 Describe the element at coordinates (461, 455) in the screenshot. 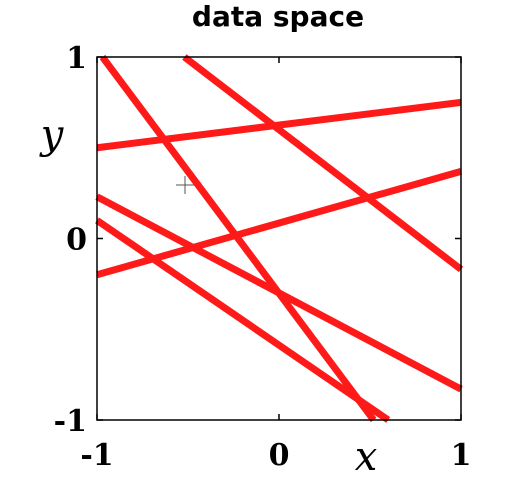

I see `x-tick-label: 1` at that location.